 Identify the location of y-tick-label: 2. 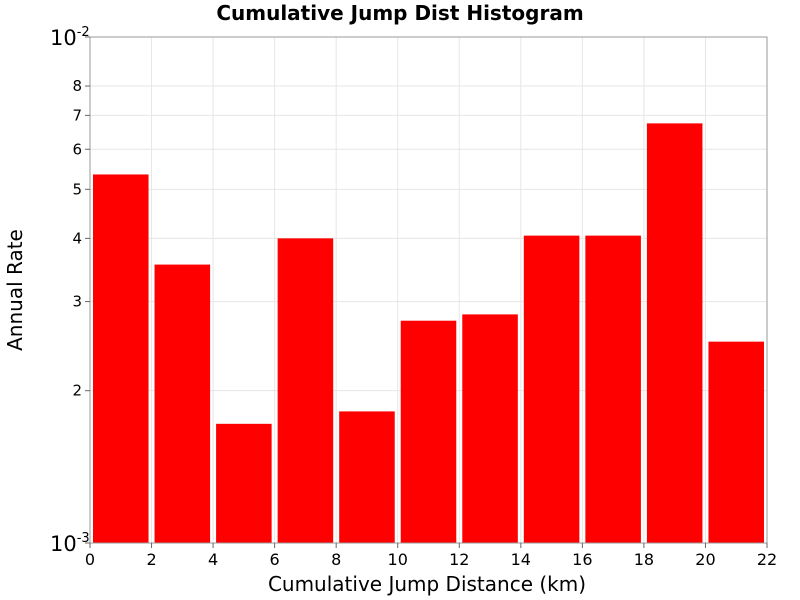
(77, 391).